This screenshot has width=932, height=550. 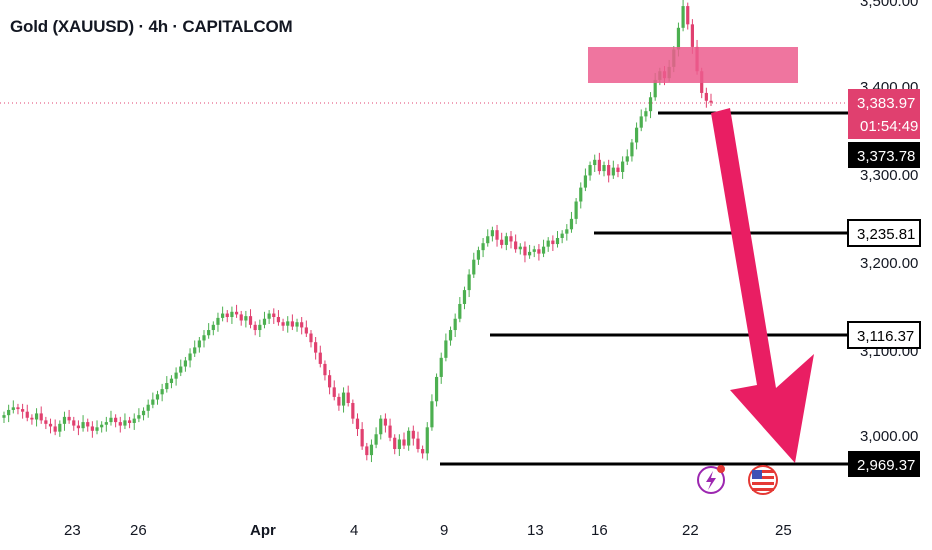 I want to click on level-tag-label: 2,969.37, so click(x=886, y=465).